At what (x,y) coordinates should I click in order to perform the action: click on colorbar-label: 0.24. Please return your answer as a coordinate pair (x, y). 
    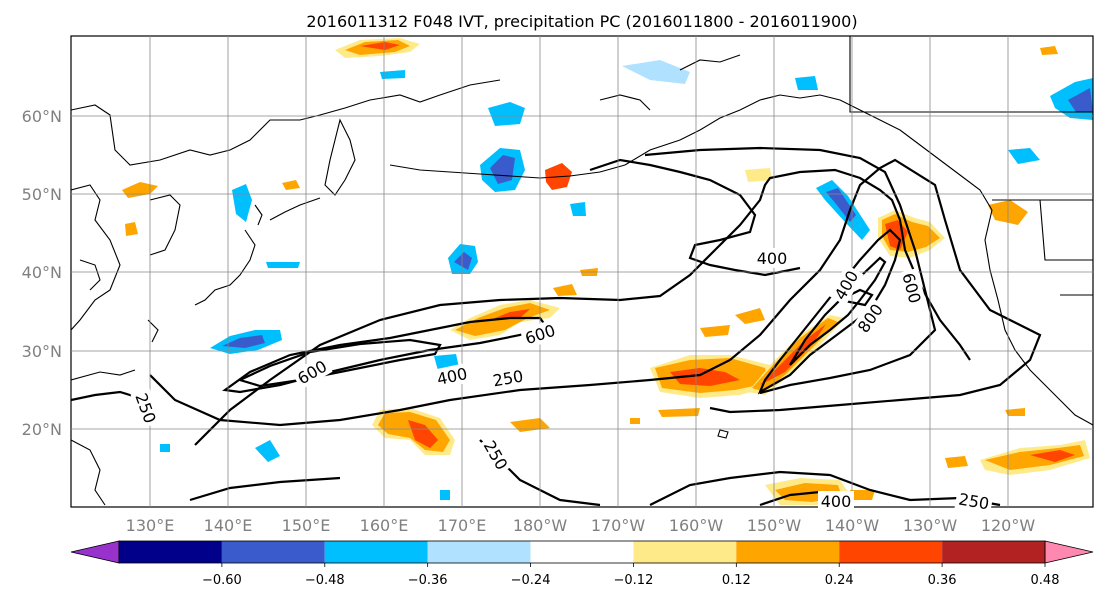
    Looking at the image, I should click on (839, 580).